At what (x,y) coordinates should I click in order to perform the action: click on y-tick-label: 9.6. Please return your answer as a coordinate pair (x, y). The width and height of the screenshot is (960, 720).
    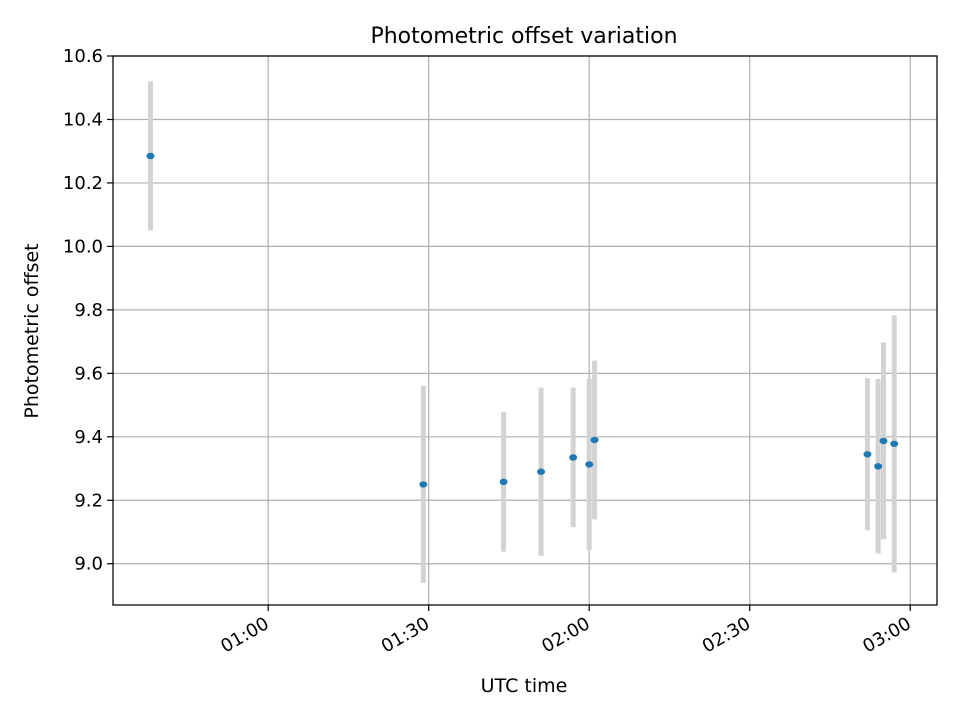
    Looking at the image, I should click on (88, 373).